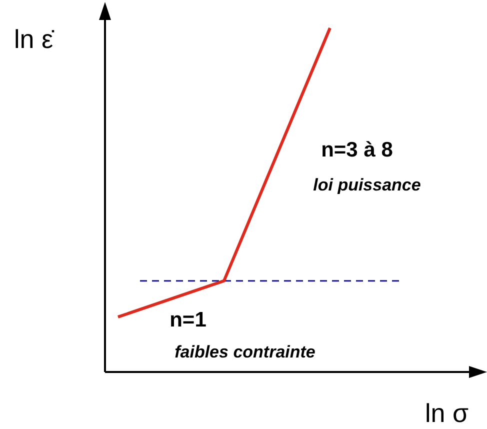 This screenshot has height=429, width=487. Describe the element at coordinates (245, 352) in the screenshot. I see `annotation: faibles contrainte` at that location.